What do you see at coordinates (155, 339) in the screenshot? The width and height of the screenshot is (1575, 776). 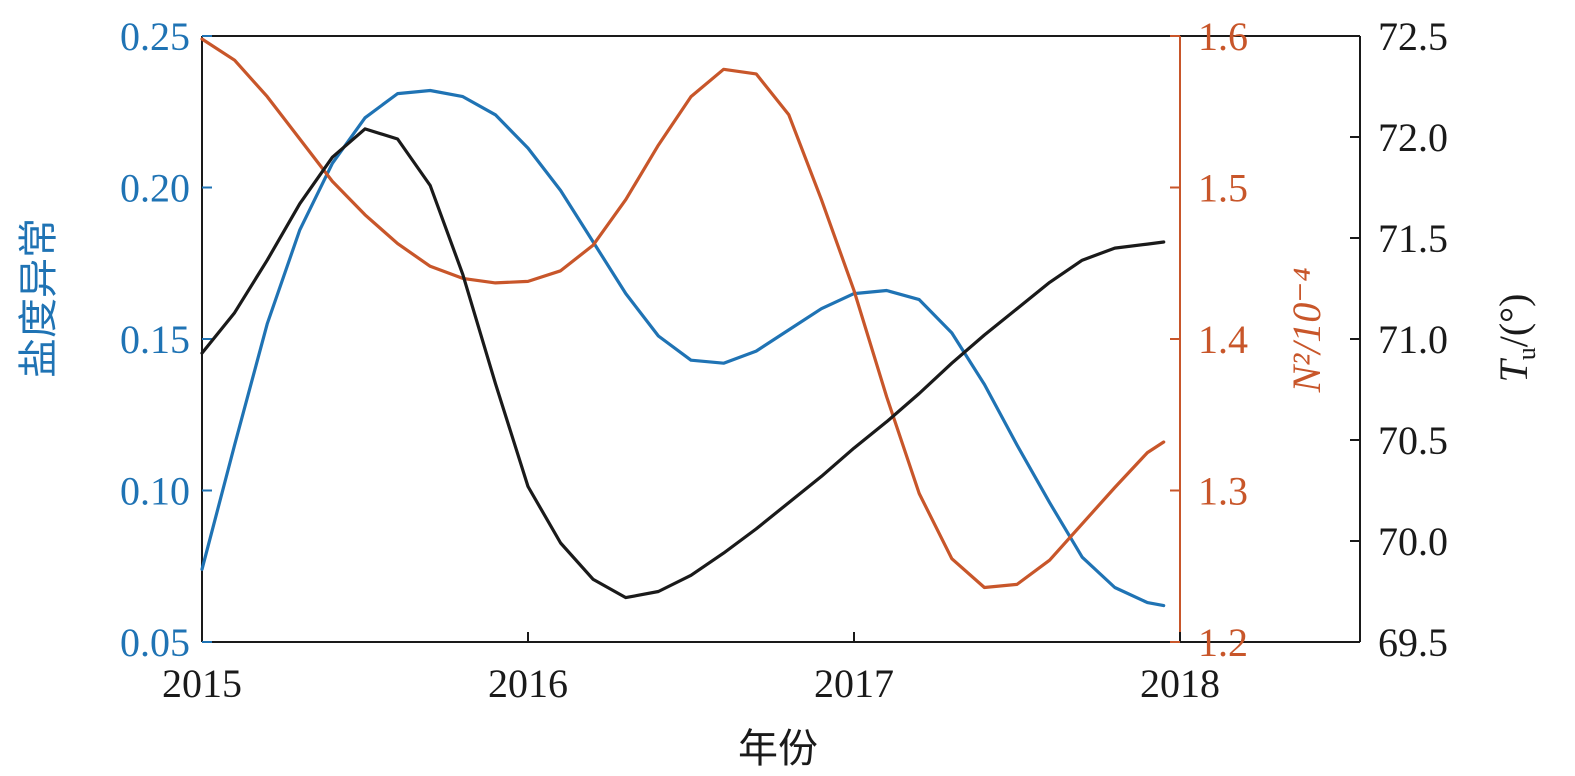 I see `y-tick-label-left: 0.15` at bounding box center [155, 339].